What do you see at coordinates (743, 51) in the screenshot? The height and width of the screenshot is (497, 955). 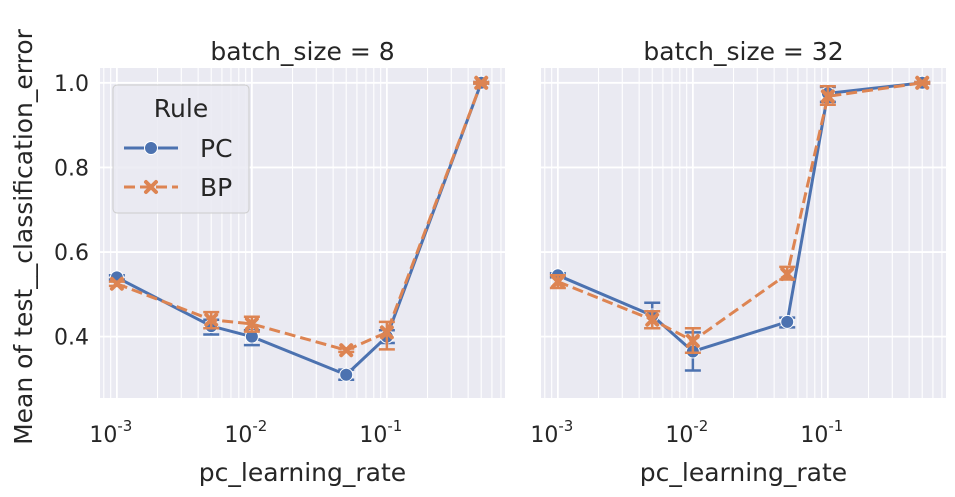 I see `facet-title: batch_size = 32` at bounding box center [743, 51].